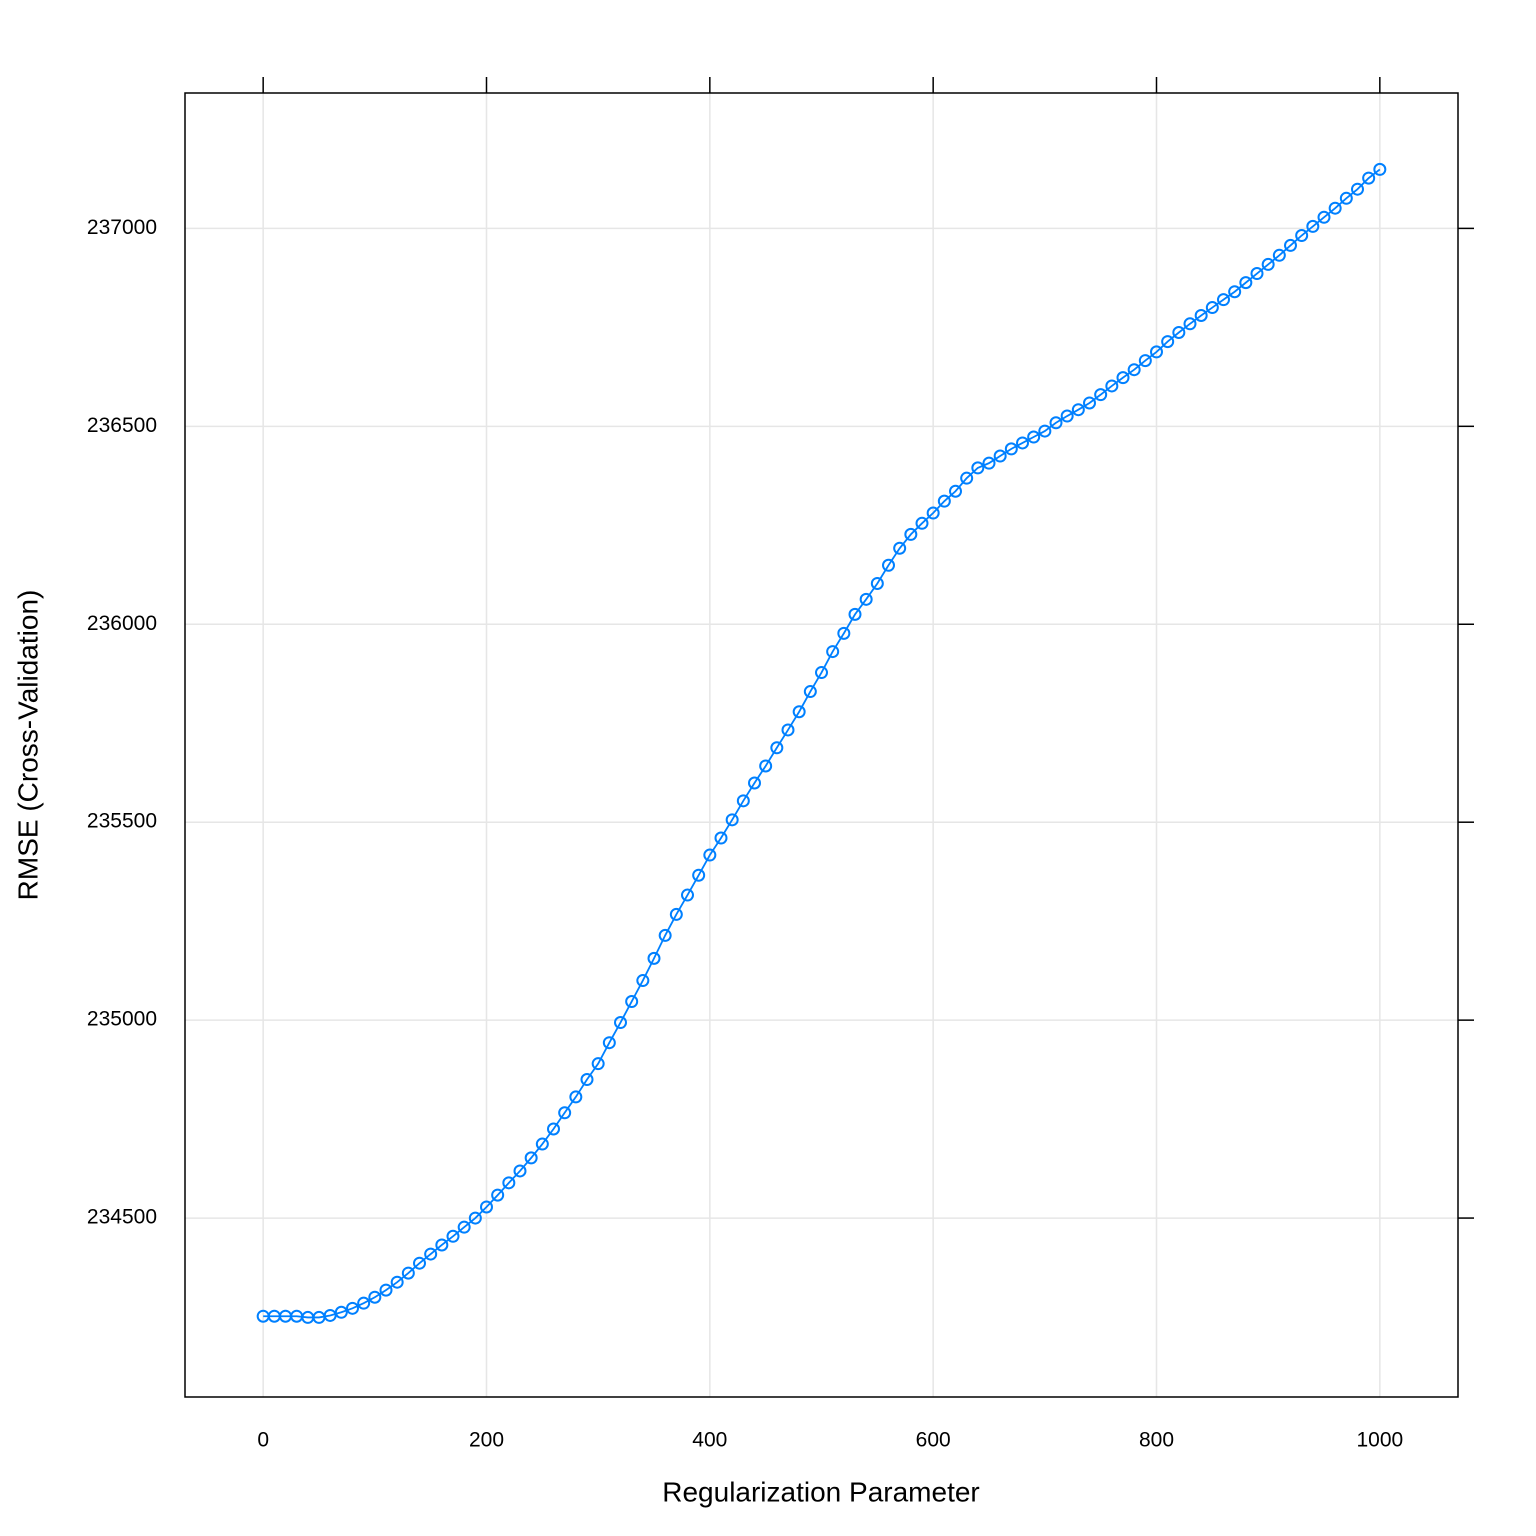 The height and width of the screenshot is (1536, 1536). What do you see at coordinates (933, 1440) in the screenshot?
I see `x-tick-label: 600` at bounding box center [933, 1440].